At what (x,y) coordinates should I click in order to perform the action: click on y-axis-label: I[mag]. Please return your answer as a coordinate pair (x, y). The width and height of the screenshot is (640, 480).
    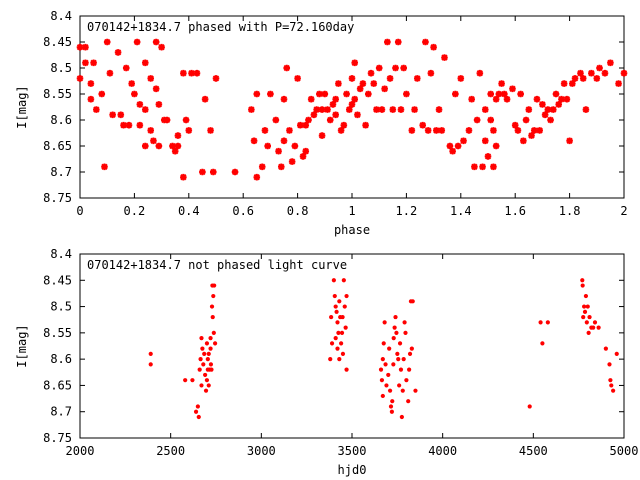
    Looking at the image, I should click on (22, 345).